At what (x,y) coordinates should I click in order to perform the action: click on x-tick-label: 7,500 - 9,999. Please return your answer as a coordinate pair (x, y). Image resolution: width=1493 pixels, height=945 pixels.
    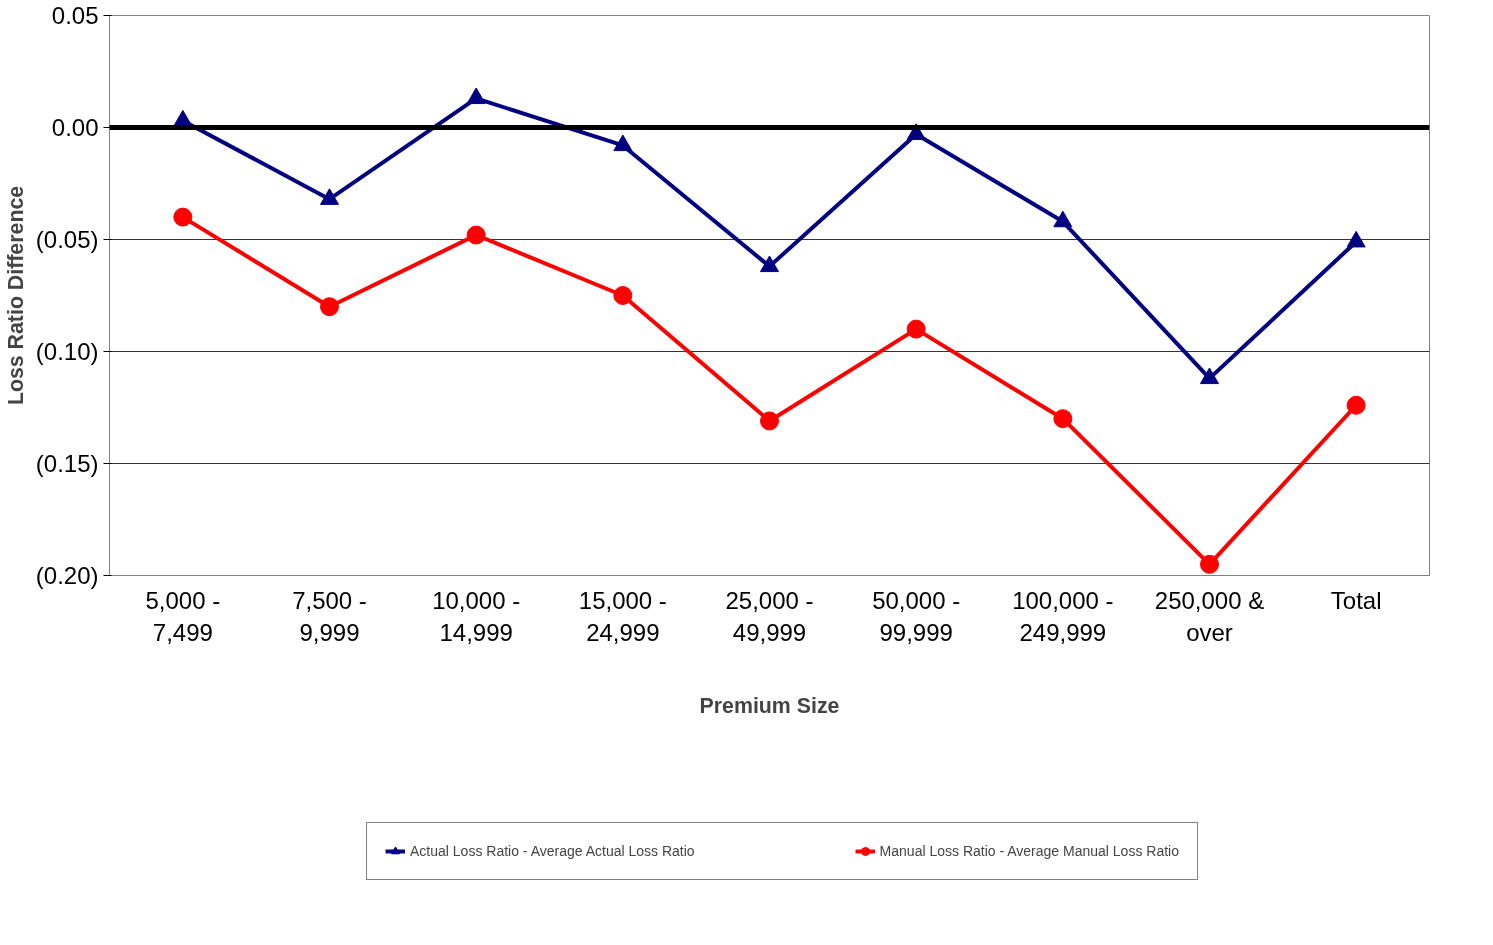
    Looking at the image, I should click on (329, 616).